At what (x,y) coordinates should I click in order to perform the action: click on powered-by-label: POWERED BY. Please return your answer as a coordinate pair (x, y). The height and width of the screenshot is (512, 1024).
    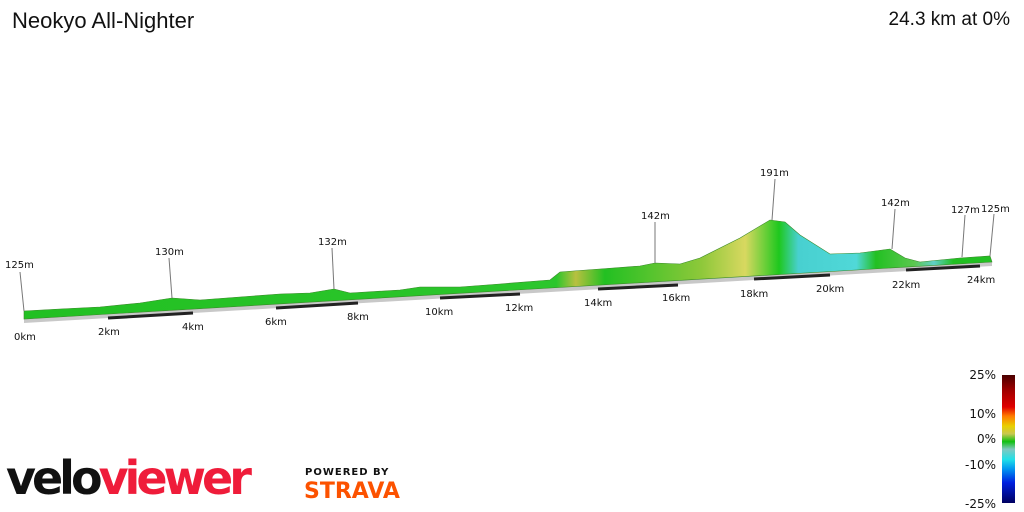
    Looking at the image, I should click on (347, 472).